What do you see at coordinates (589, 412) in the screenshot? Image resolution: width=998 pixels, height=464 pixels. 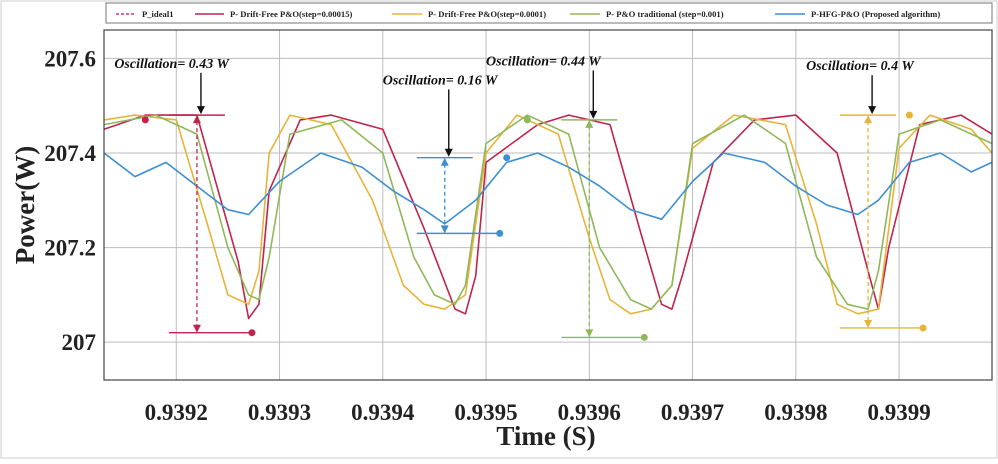 I see `x-tick-label: 0.9396` at bounding box center [589, 412].